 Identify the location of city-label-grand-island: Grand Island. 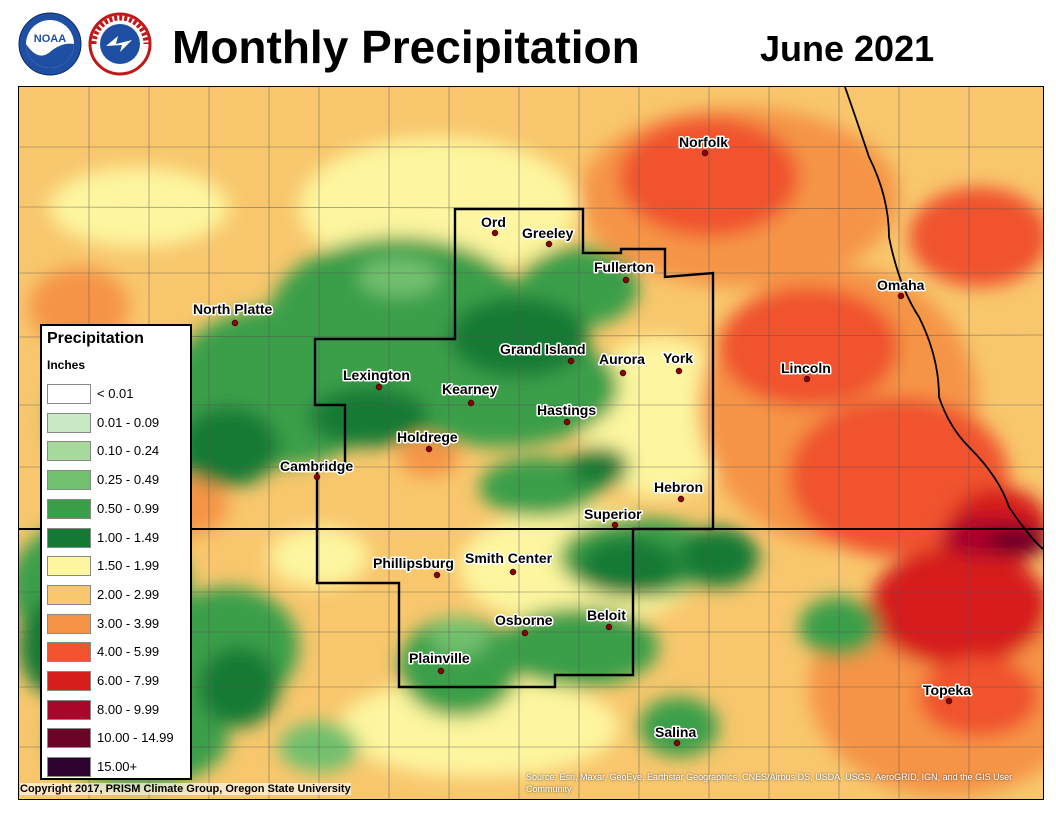
(543, 349).